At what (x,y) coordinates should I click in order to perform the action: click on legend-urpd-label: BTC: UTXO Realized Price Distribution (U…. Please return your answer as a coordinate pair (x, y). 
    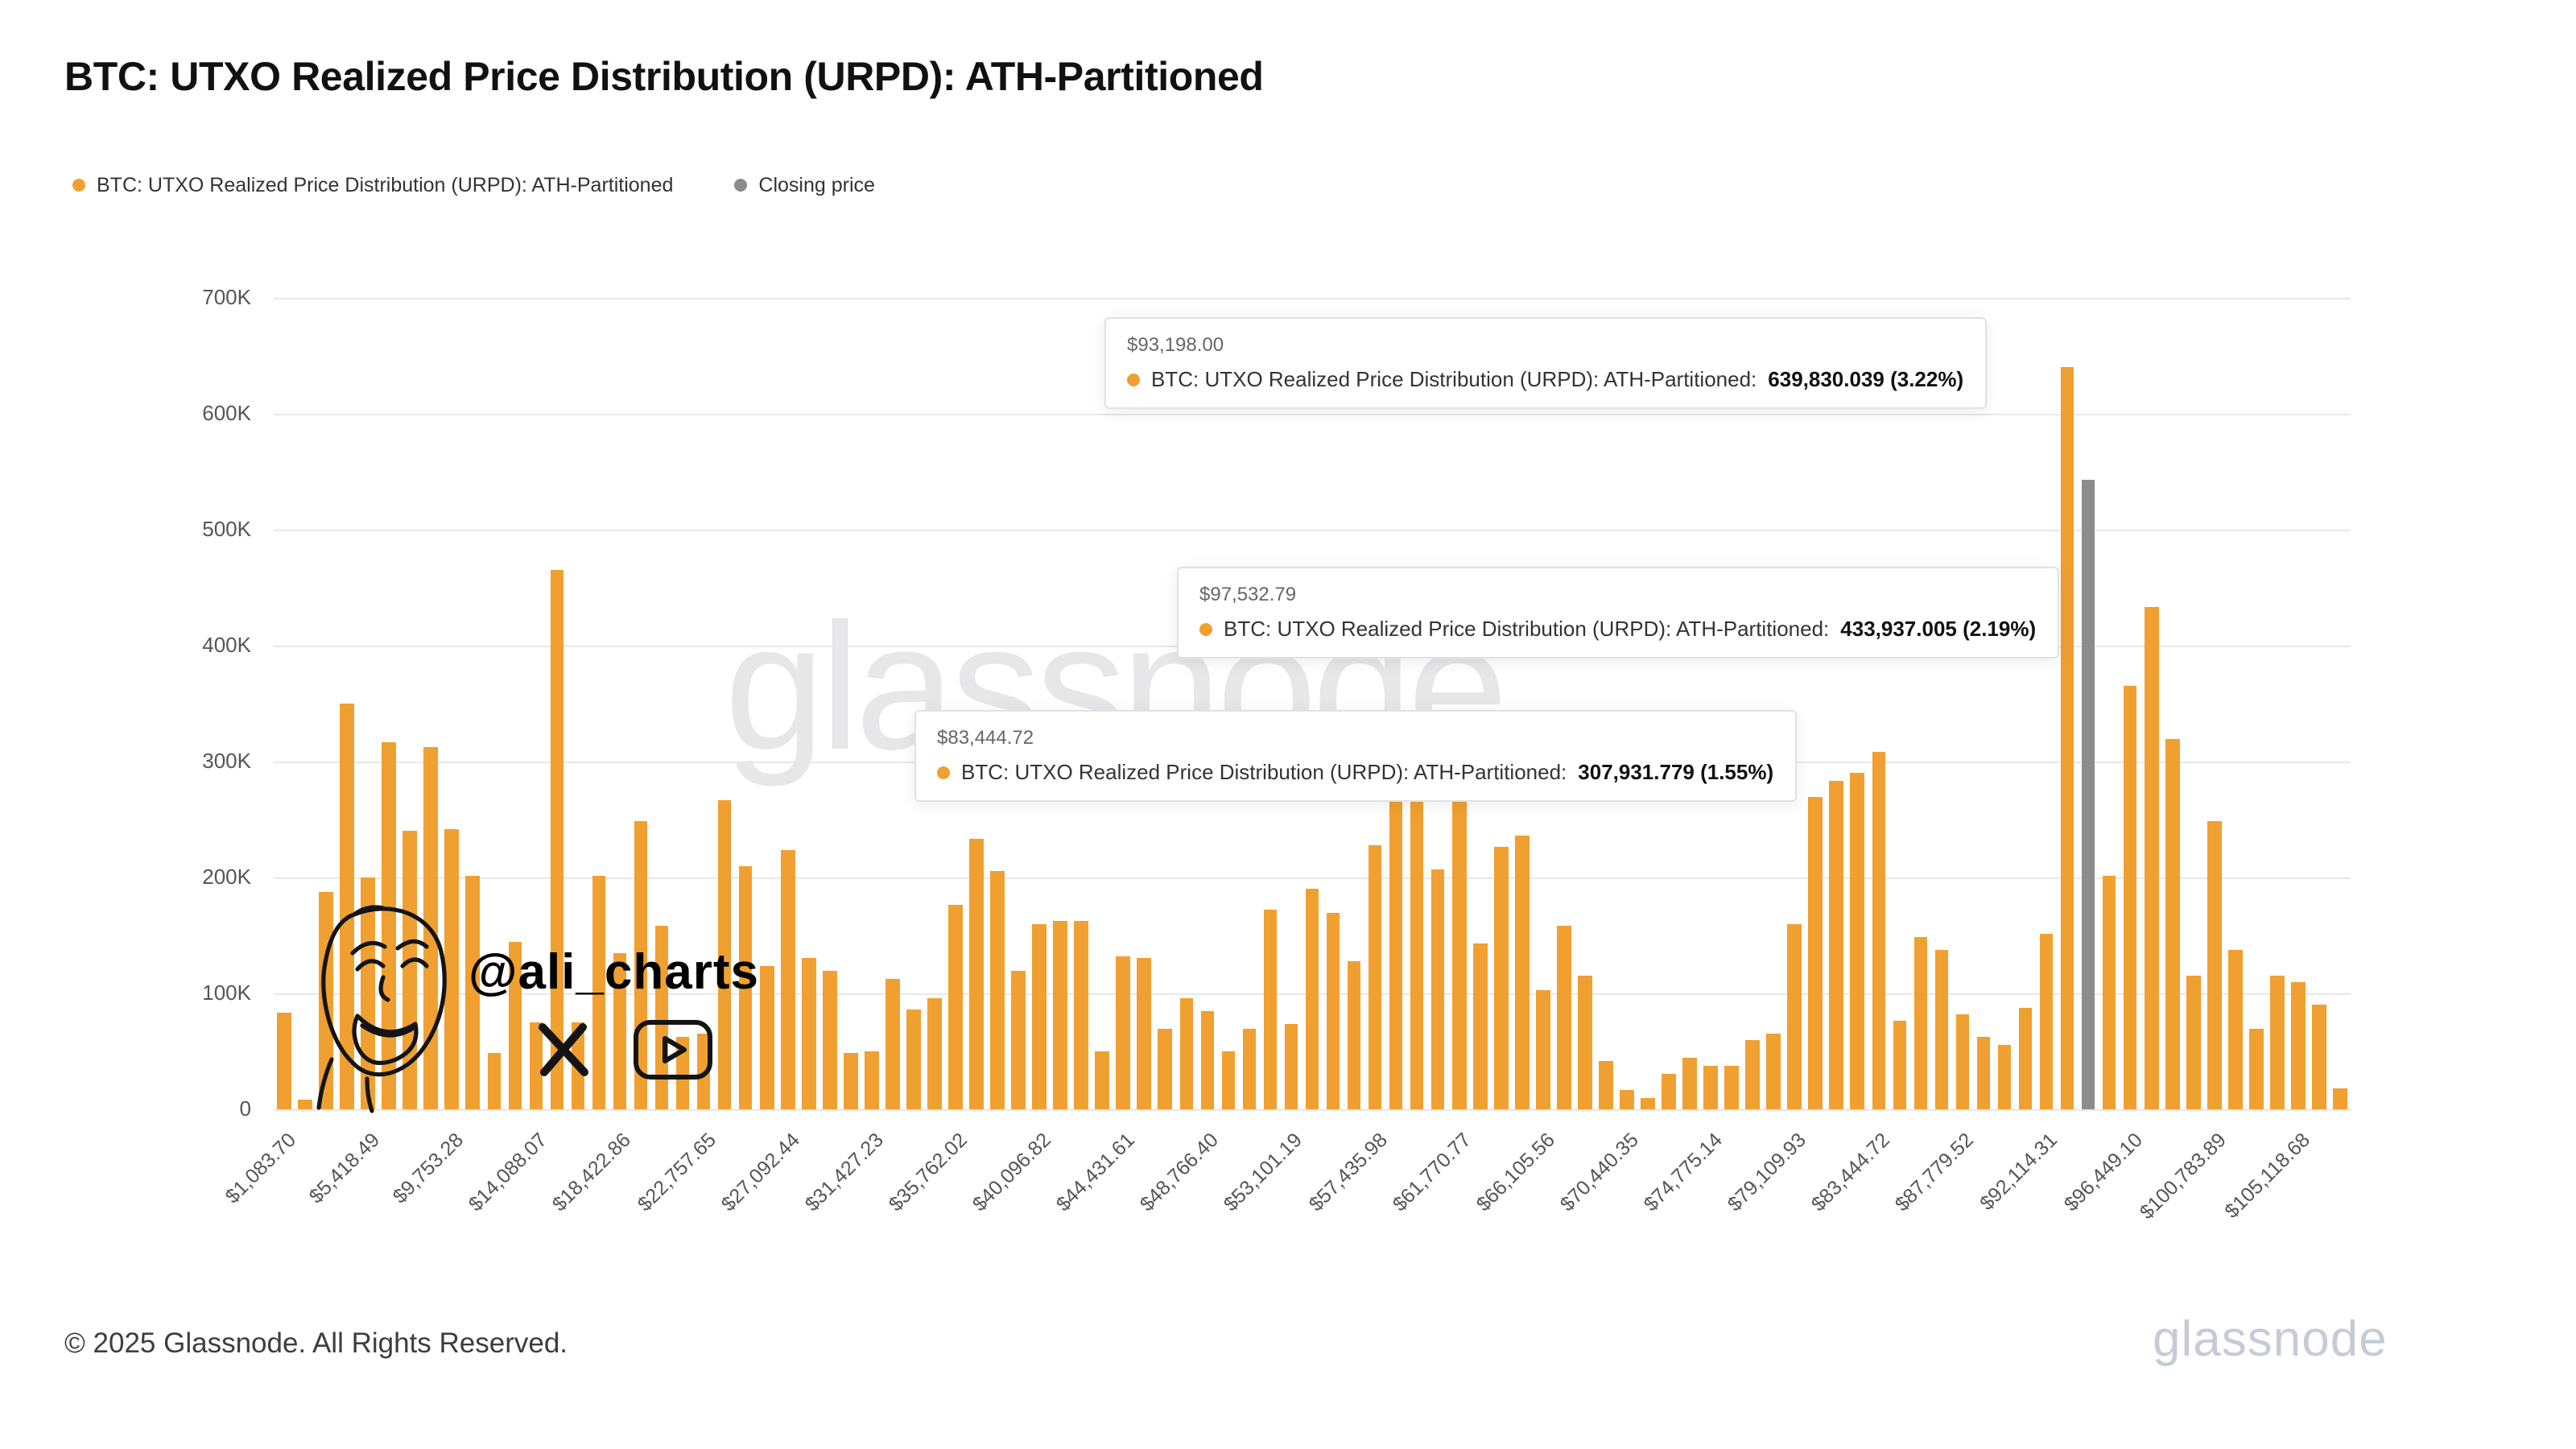
    Looking at the image, I should click on (385, 185).